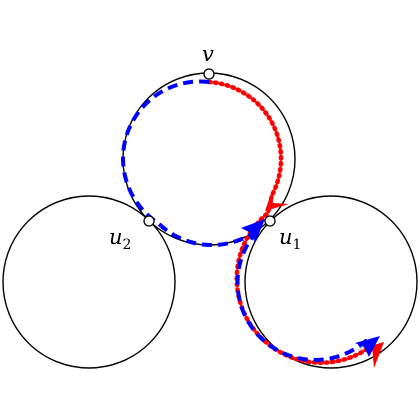 Image resolution: width=420 pixels, height=420 pixels. Describe the element at coordinates (253, 231) in the screenshot. I see `blue-arrowhead-top` at that location.